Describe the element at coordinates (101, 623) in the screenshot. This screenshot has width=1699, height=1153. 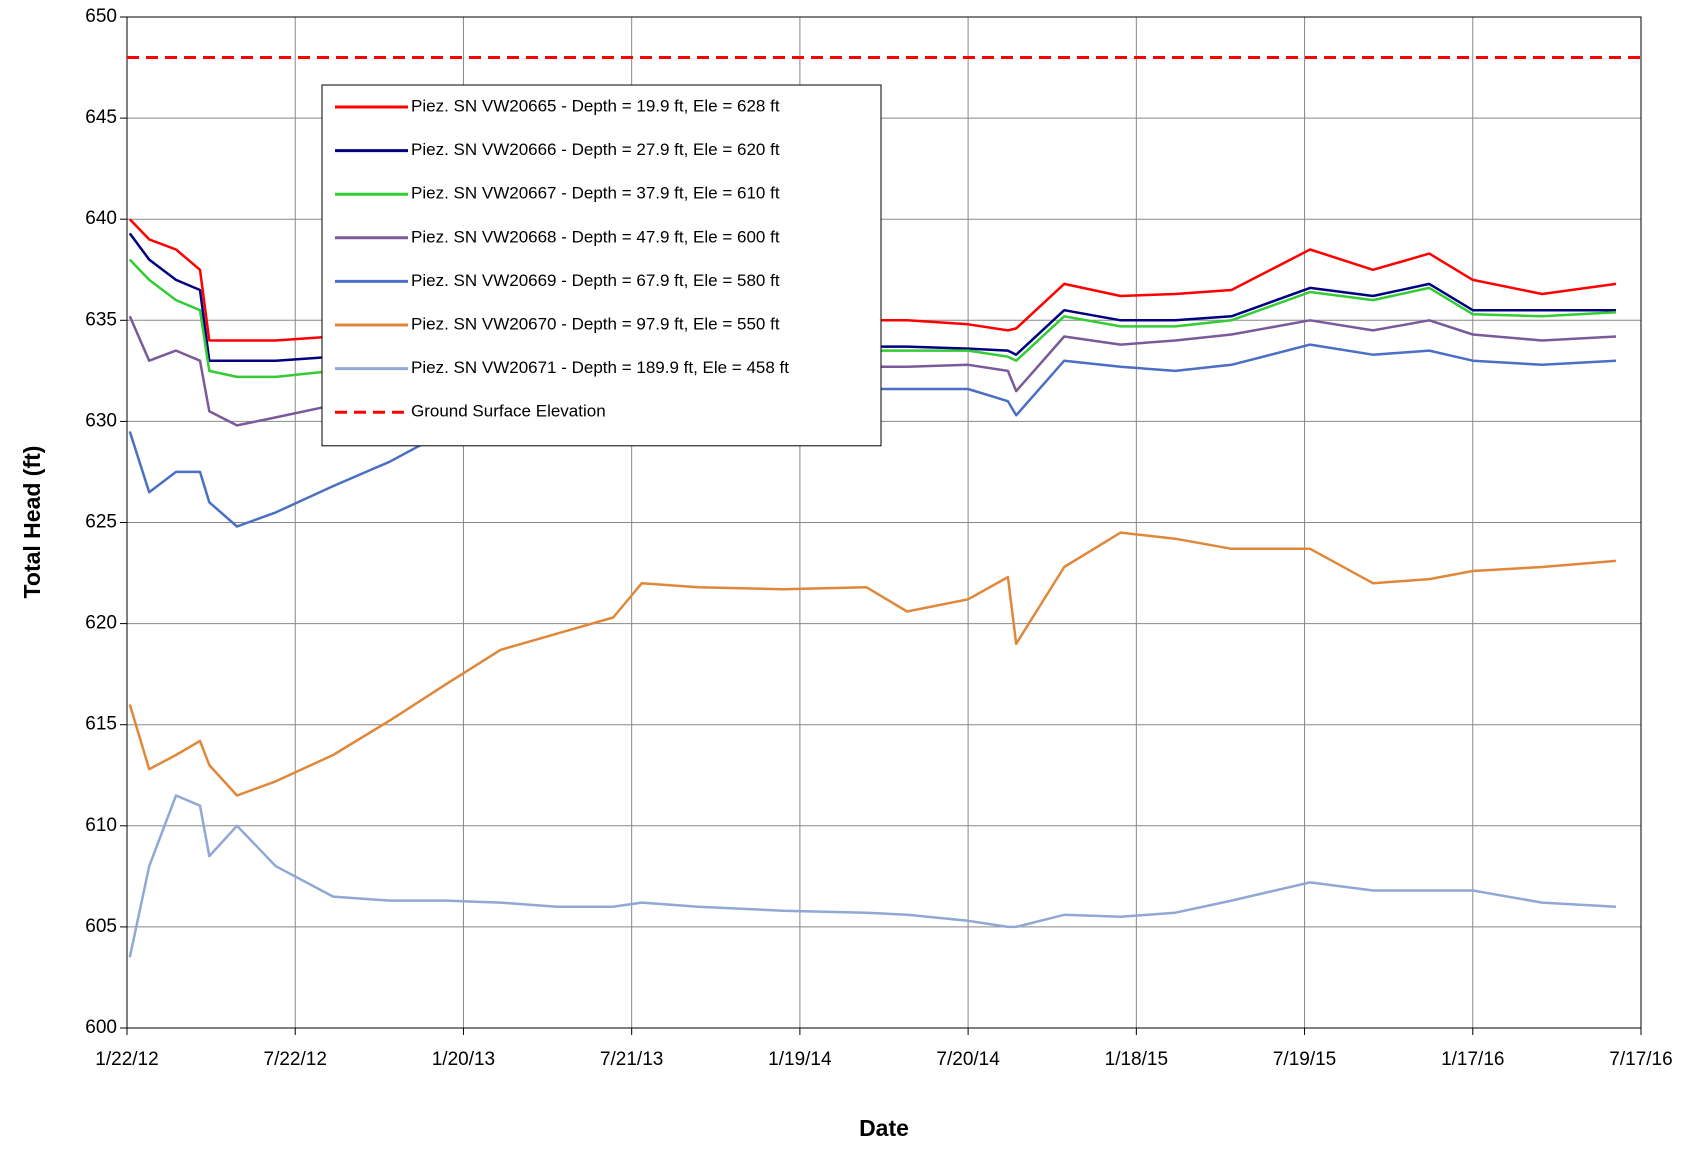
I see `y-tick-label: 620` at that location.